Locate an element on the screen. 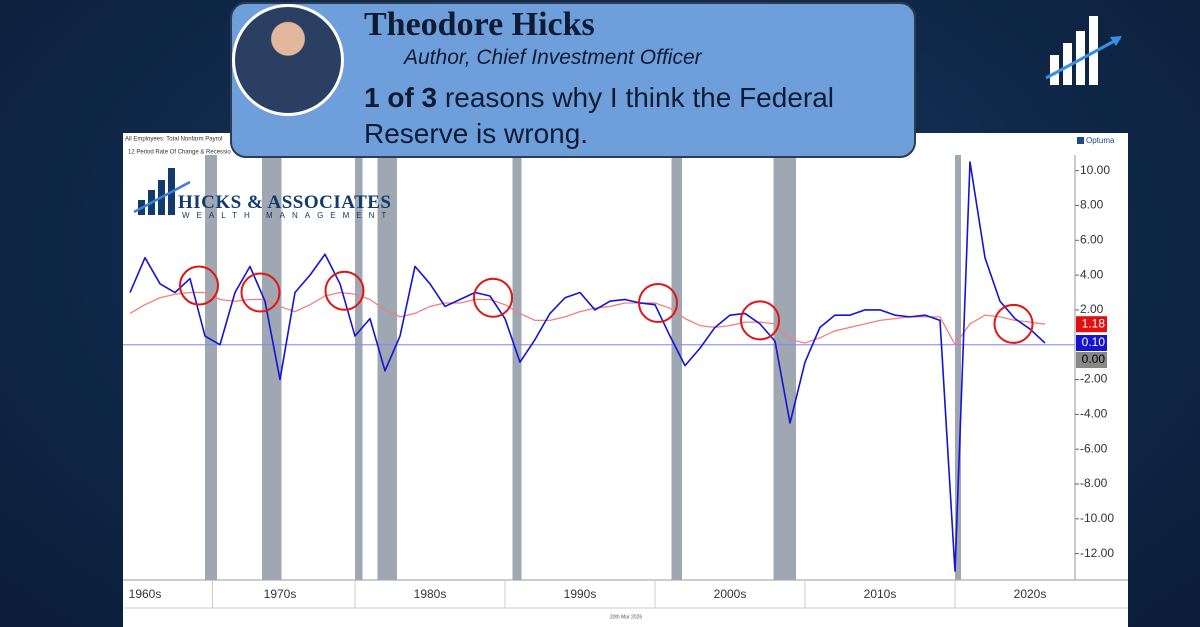  value-tag-label: 0.10 is located at coordinates (1094, 342).